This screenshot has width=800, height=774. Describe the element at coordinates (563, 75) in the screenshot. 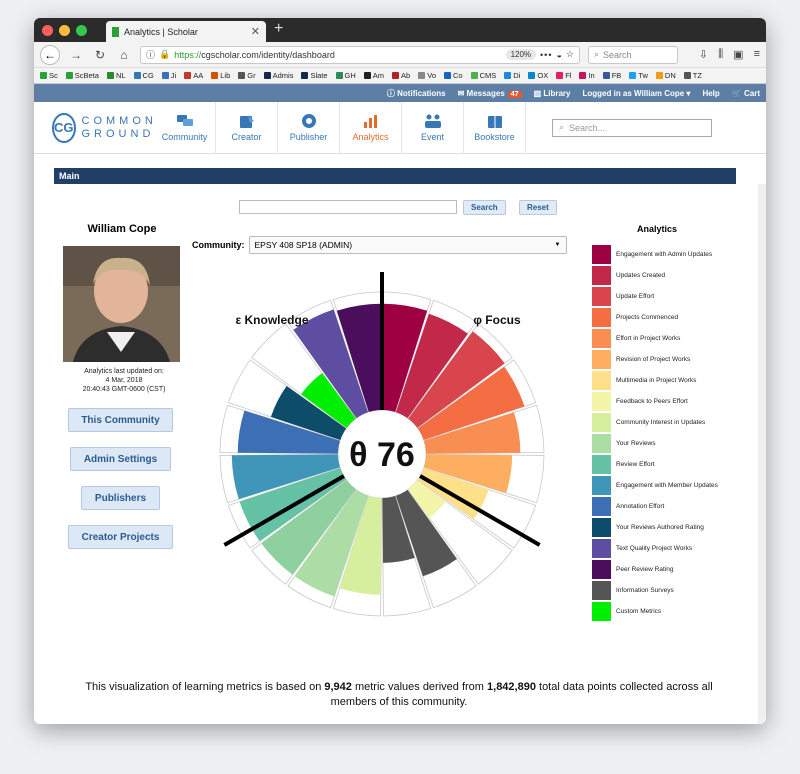

I see `bookmark-item: Fl` at that location.